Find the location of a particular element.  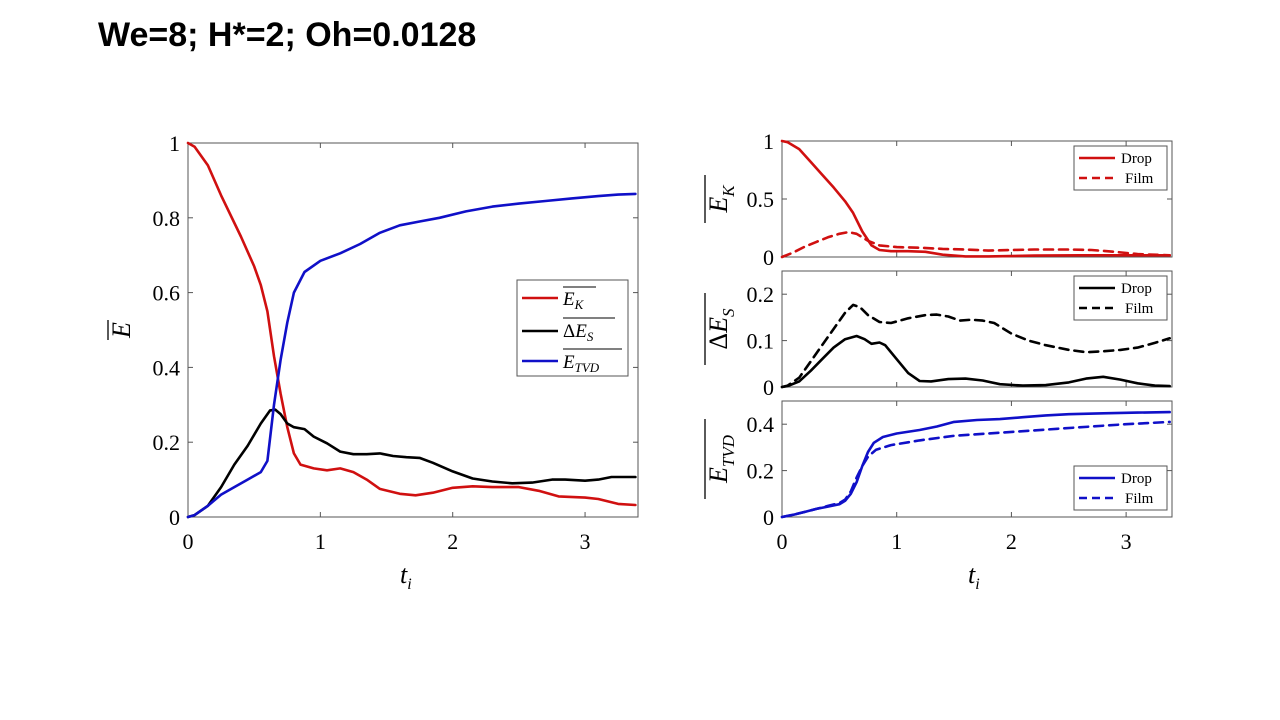

panel-des-ylabel: ΔES is located at coordinates (721, 329).